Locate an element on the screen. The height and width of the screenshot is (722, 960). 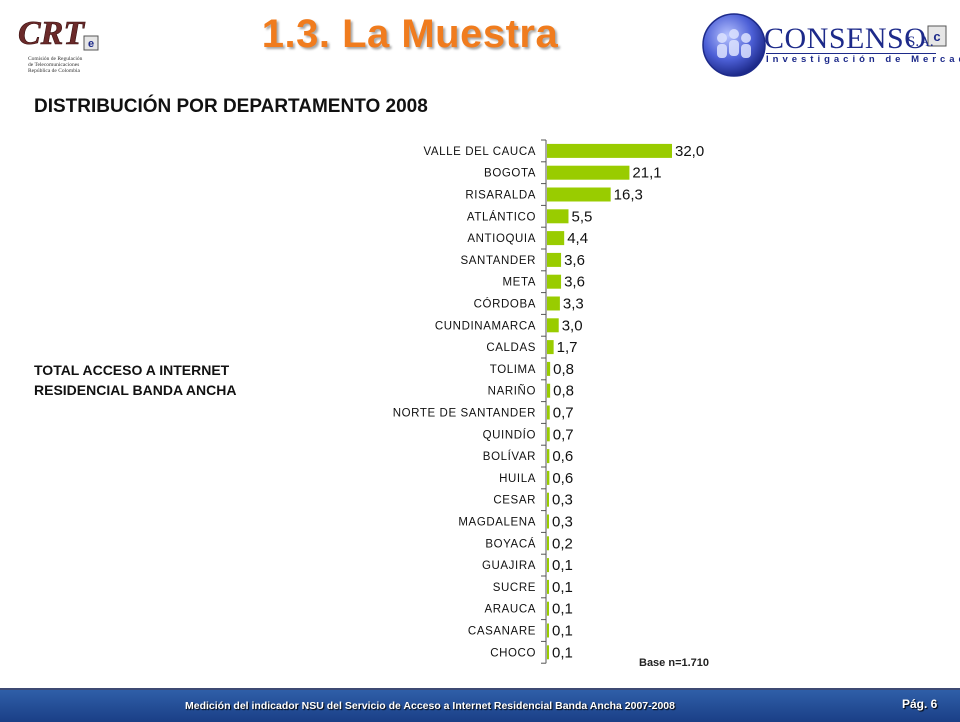
category-label: SUCRE is located at coordinates (514, 588).